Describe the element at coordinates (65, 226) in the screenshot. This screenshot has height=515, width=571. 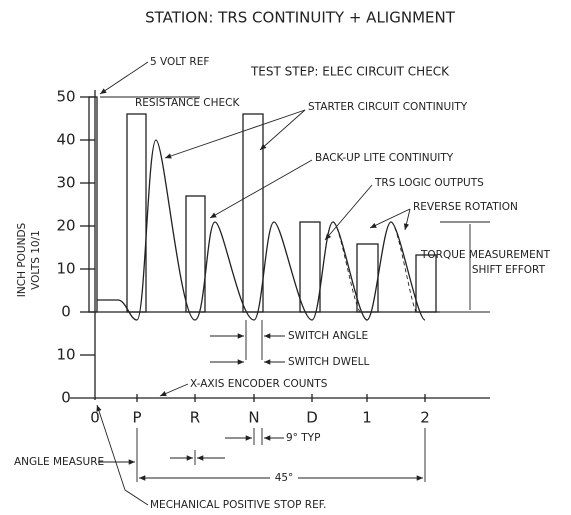
I see `y-tick: 20` at that location.